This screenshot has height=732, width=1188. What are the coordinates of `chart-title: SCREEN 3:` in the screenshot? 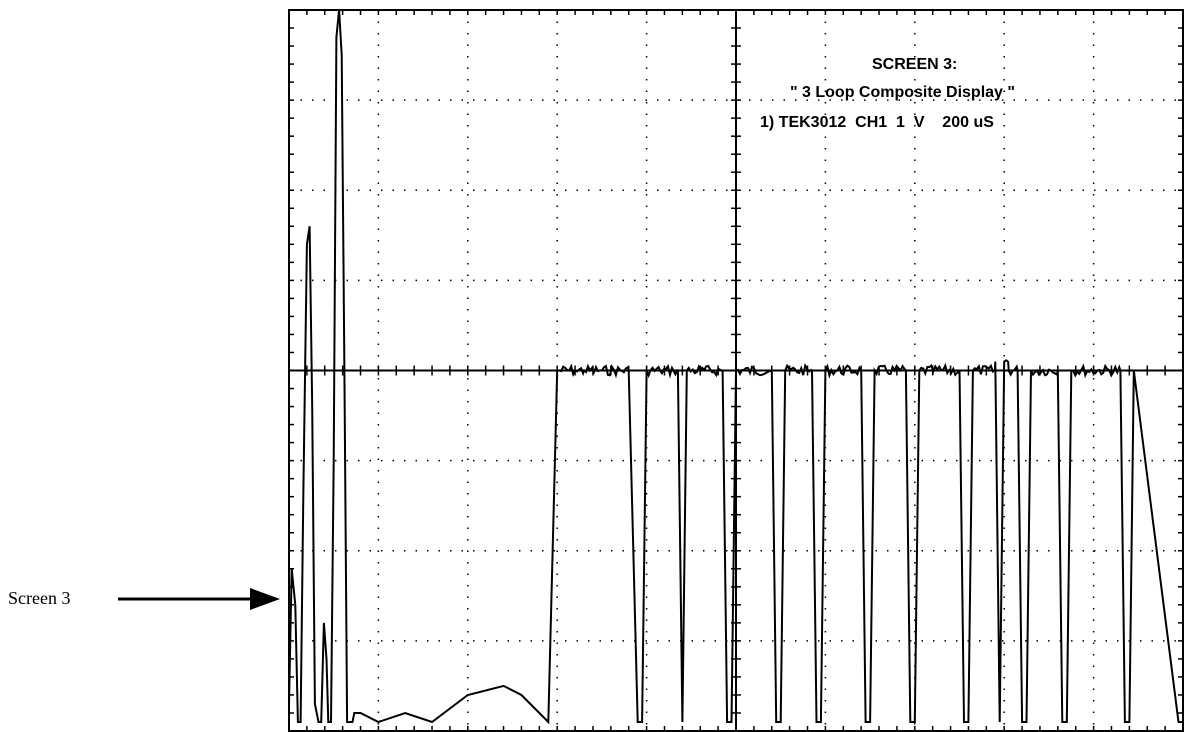 It's located at (915, 64).